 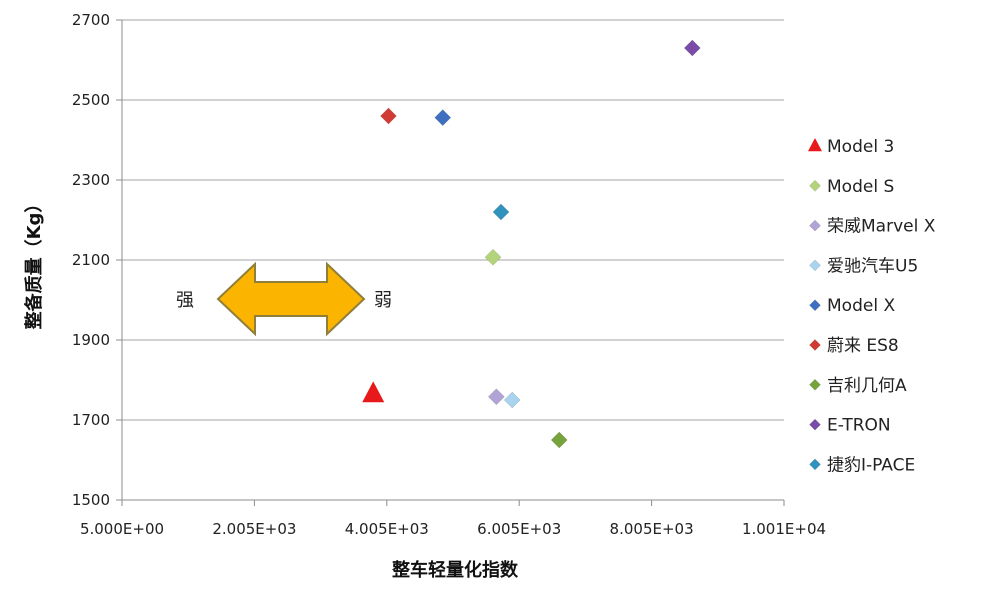 I want to click on x-tick-label: 2.005E+03, so click(x=254, y=529).